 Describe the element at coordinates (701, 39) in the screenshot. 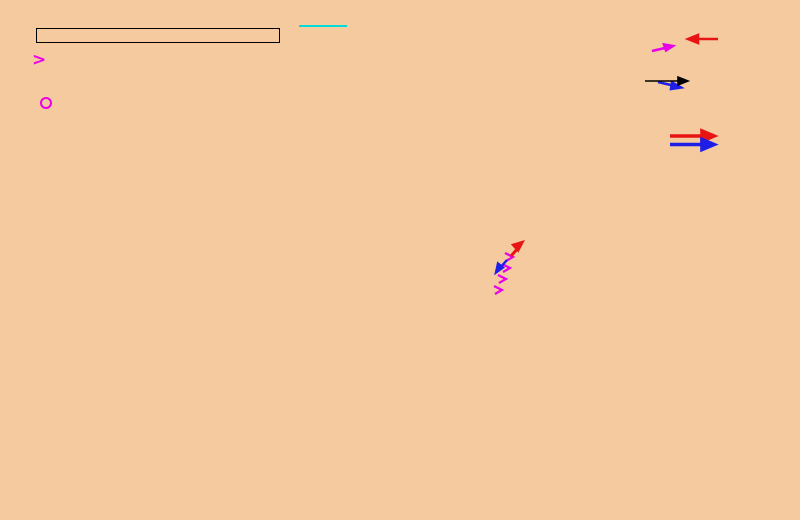

I see `glider-speed-arrow` at that location.